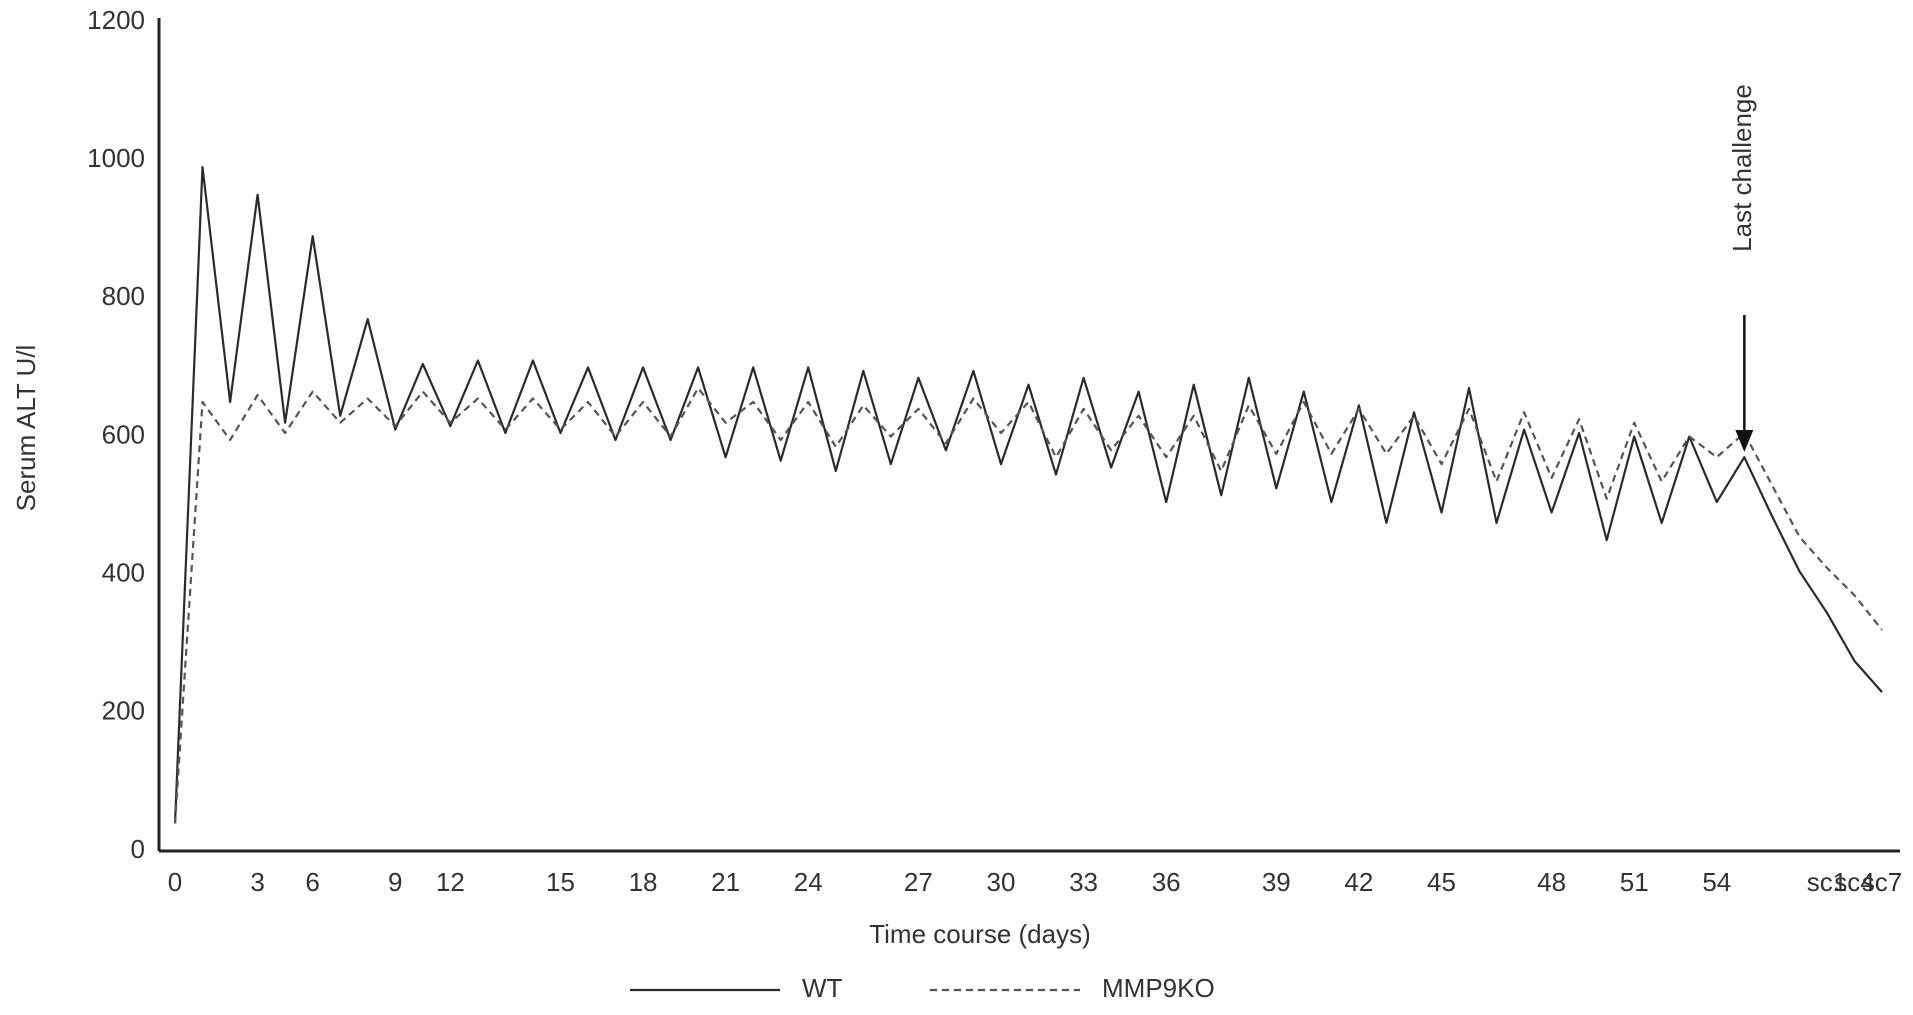 This screenshot has width=1913, height=1015. What do you see at coordinates (1854, 882) in the screenshot?
I see `x-tick-label: sc4` at bounding box center [1854, 882].